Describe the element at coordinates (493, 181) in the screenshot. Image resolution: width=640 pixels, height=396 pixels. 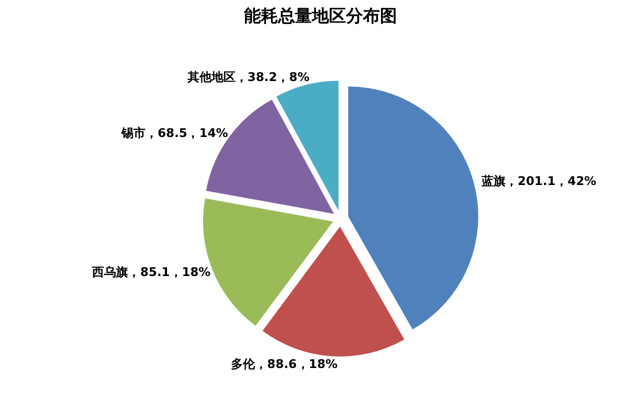
I see `slice-label: 蓝旗` at that location.